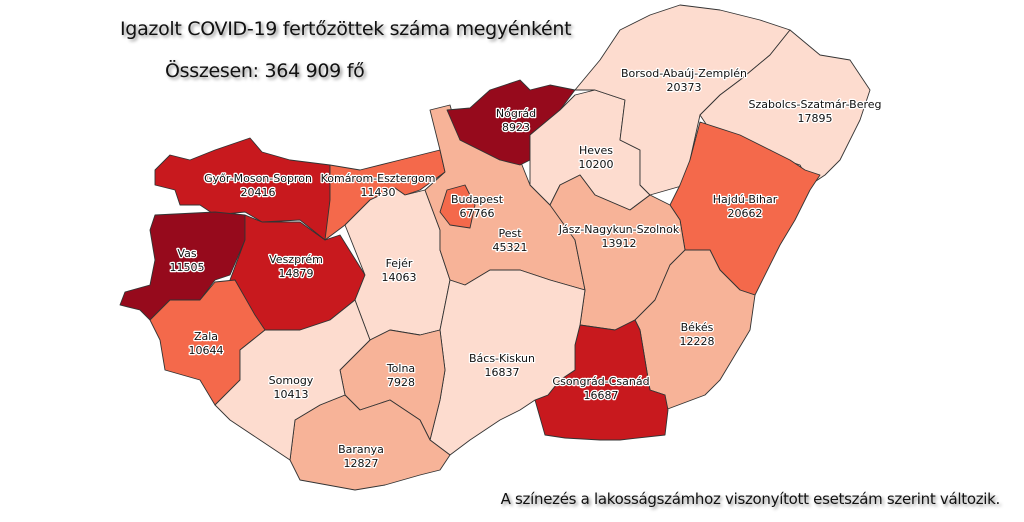  Describe the element at coordinates (399, 277) in the screenshot. I see `county-cases-label: 14063` at that location.